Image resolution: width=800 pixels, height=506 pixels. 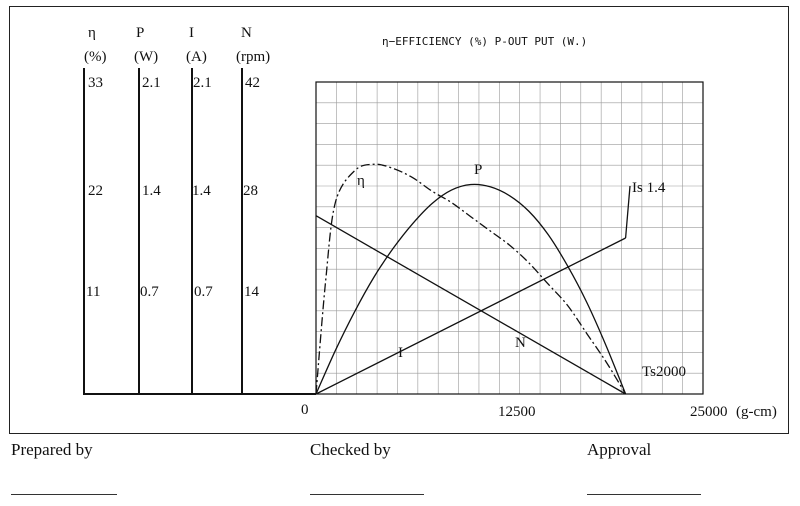 What do you see at coordinates (203, 292) in the screenshot?
I see `scale-i-tick-low: 0.7` at bounding box center [203, 292].